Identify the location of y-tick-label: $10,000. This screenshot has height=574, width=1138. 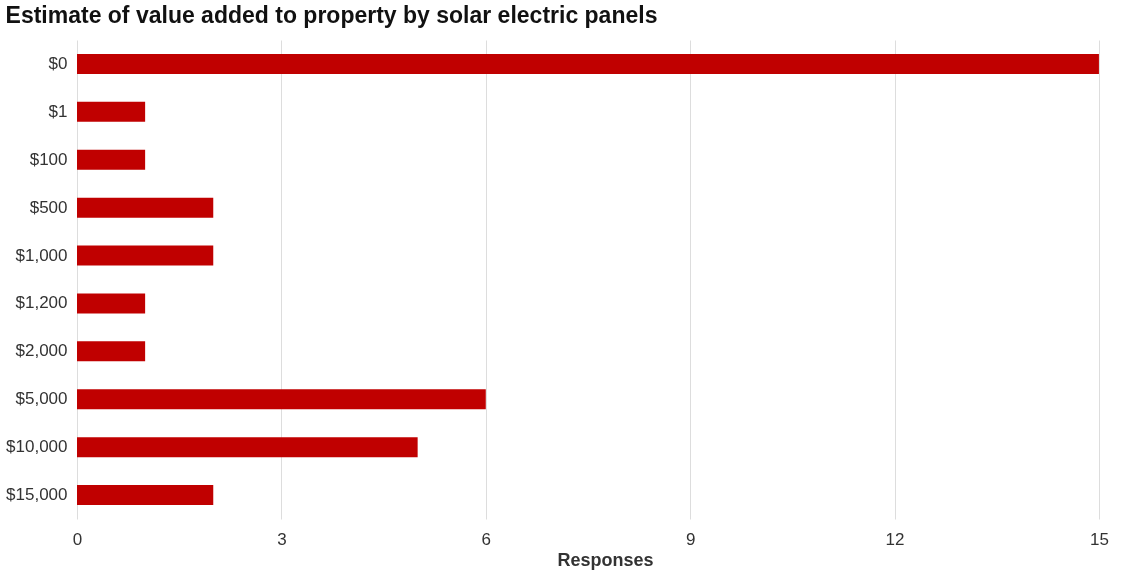
(37, 447).